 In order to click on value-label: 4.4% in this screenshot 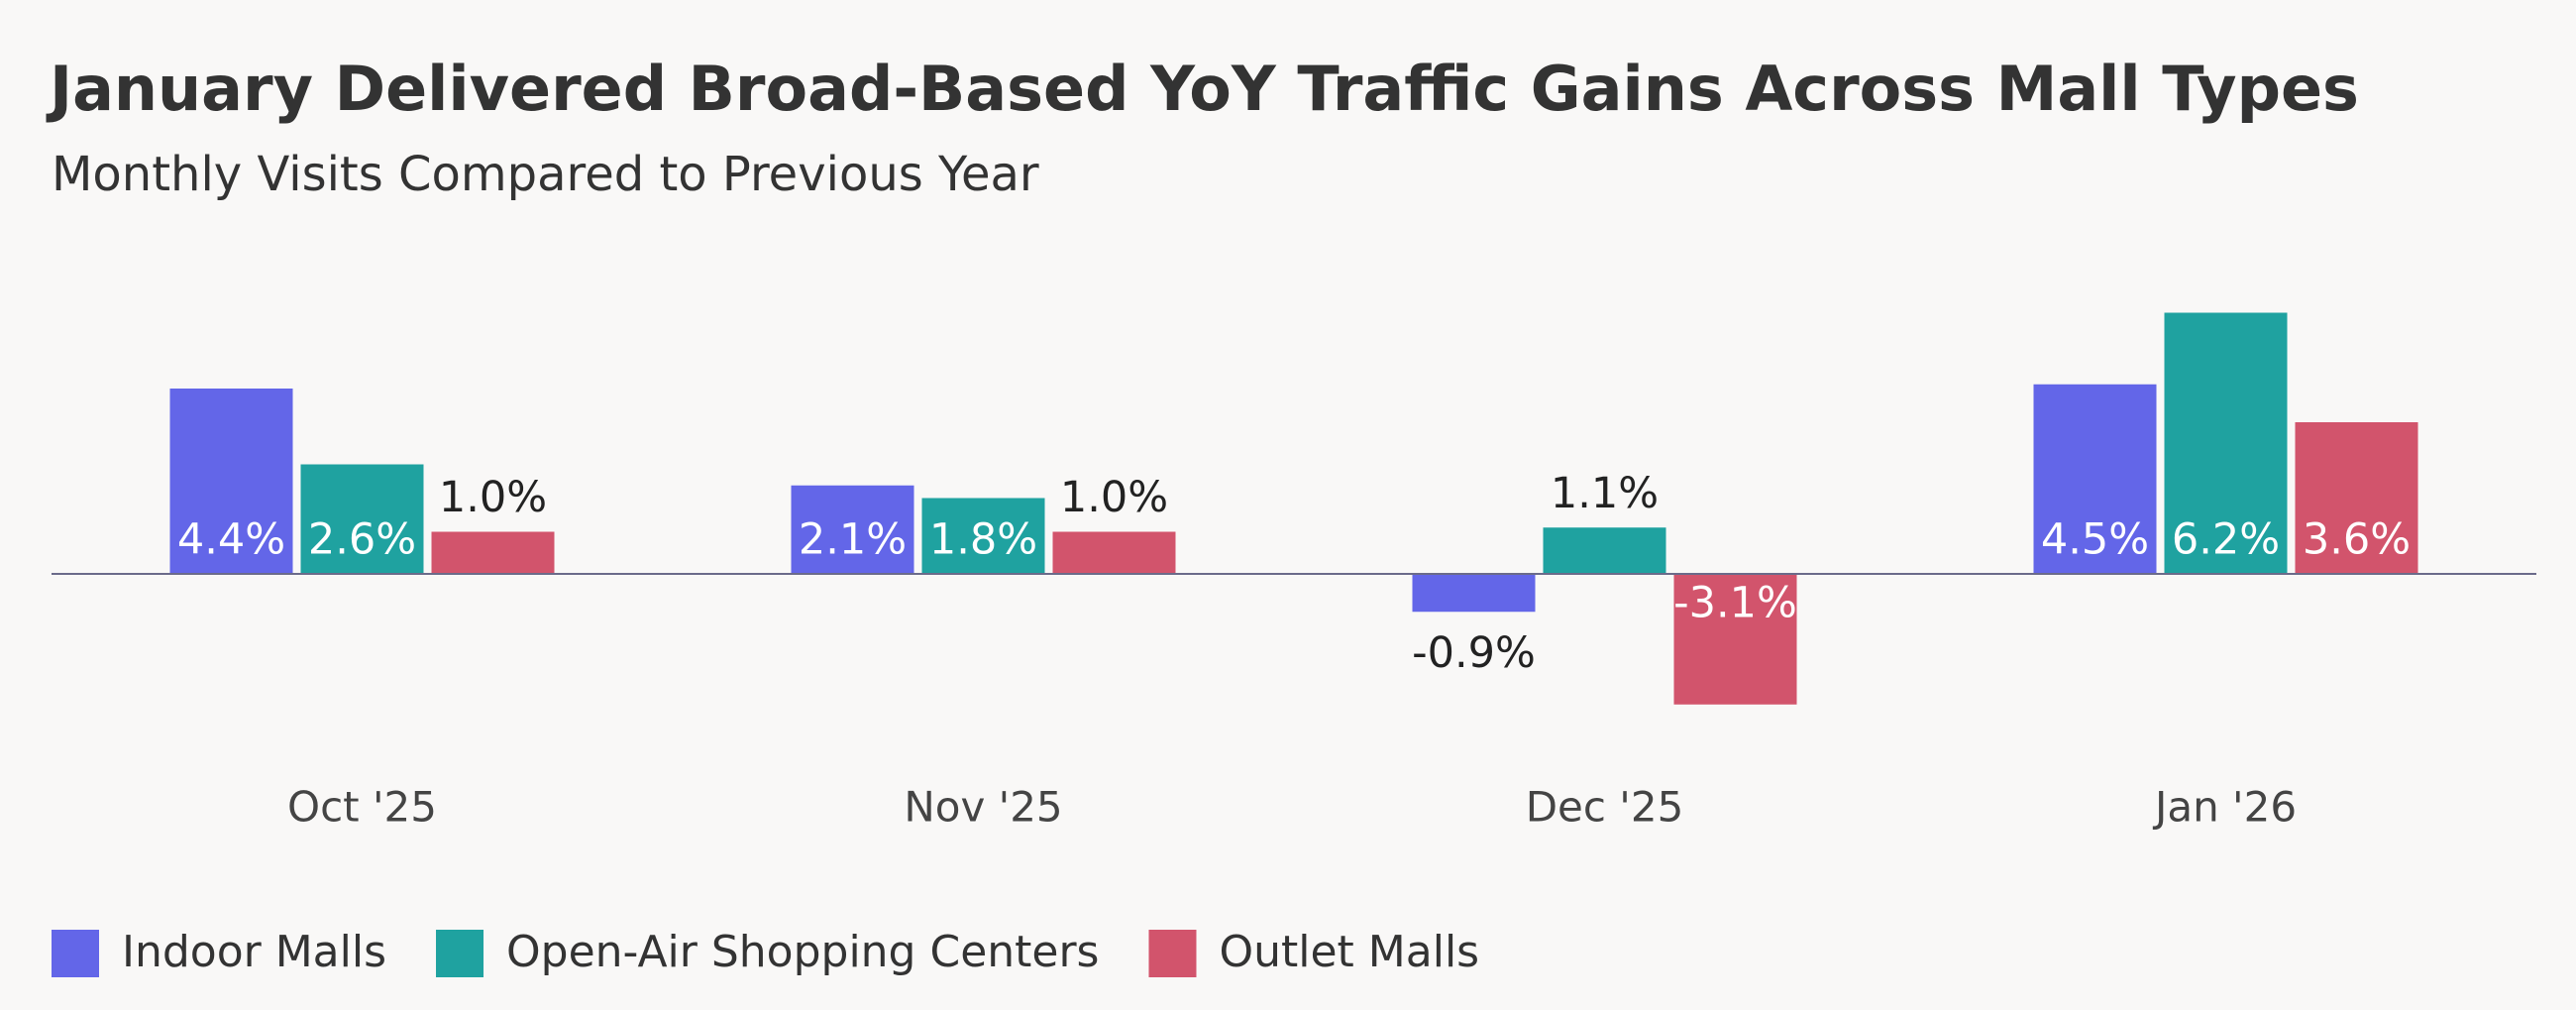, I will do `click(231, 540)`.